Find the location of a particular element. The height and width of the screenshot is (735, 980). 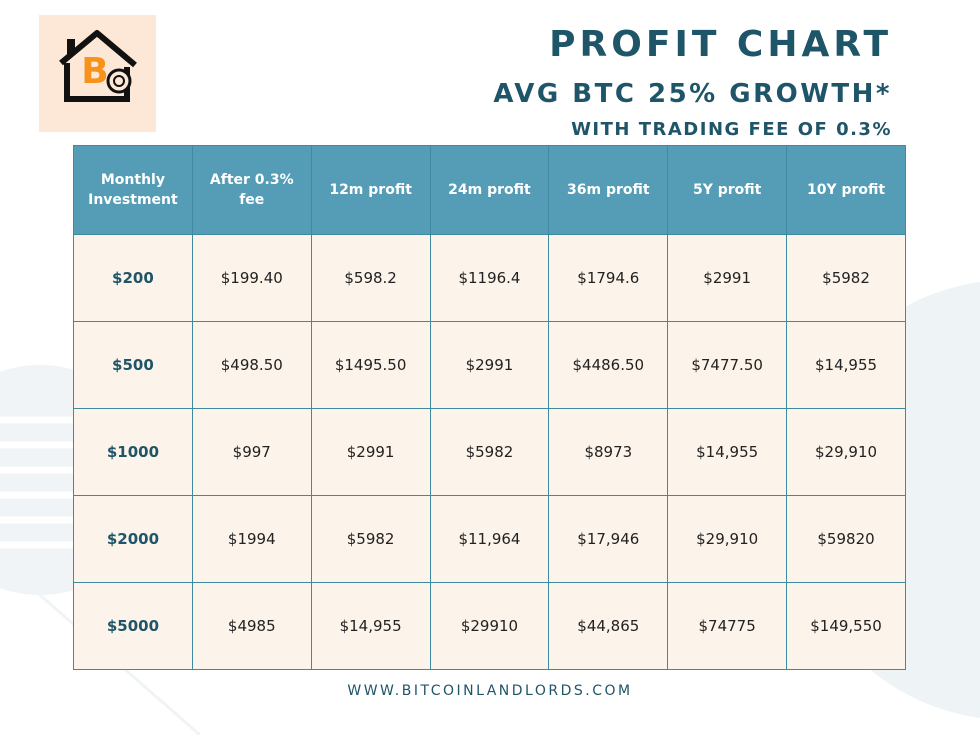

table-cell: $7477.50 is located at coordinates (727, 365).